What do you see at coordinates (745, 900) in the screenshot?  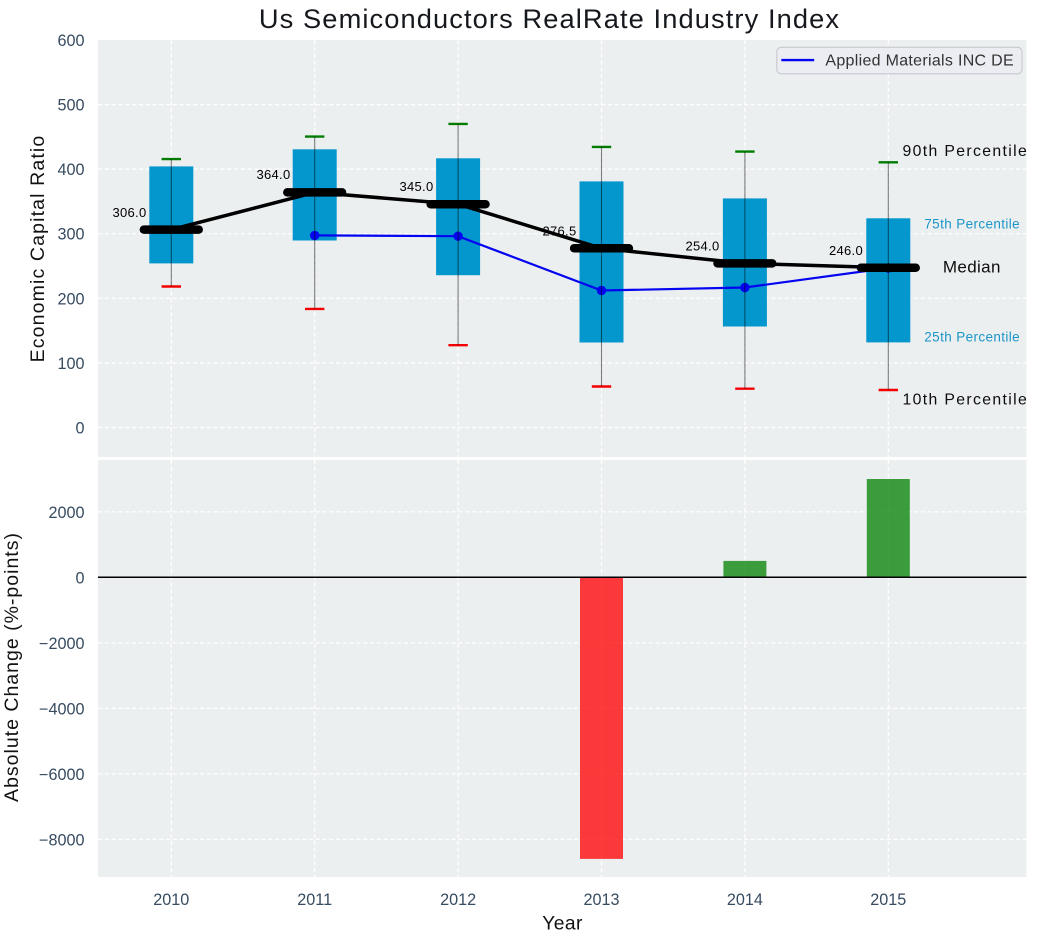 I see `svg-text: 2014` at bounding box center [745, 900].